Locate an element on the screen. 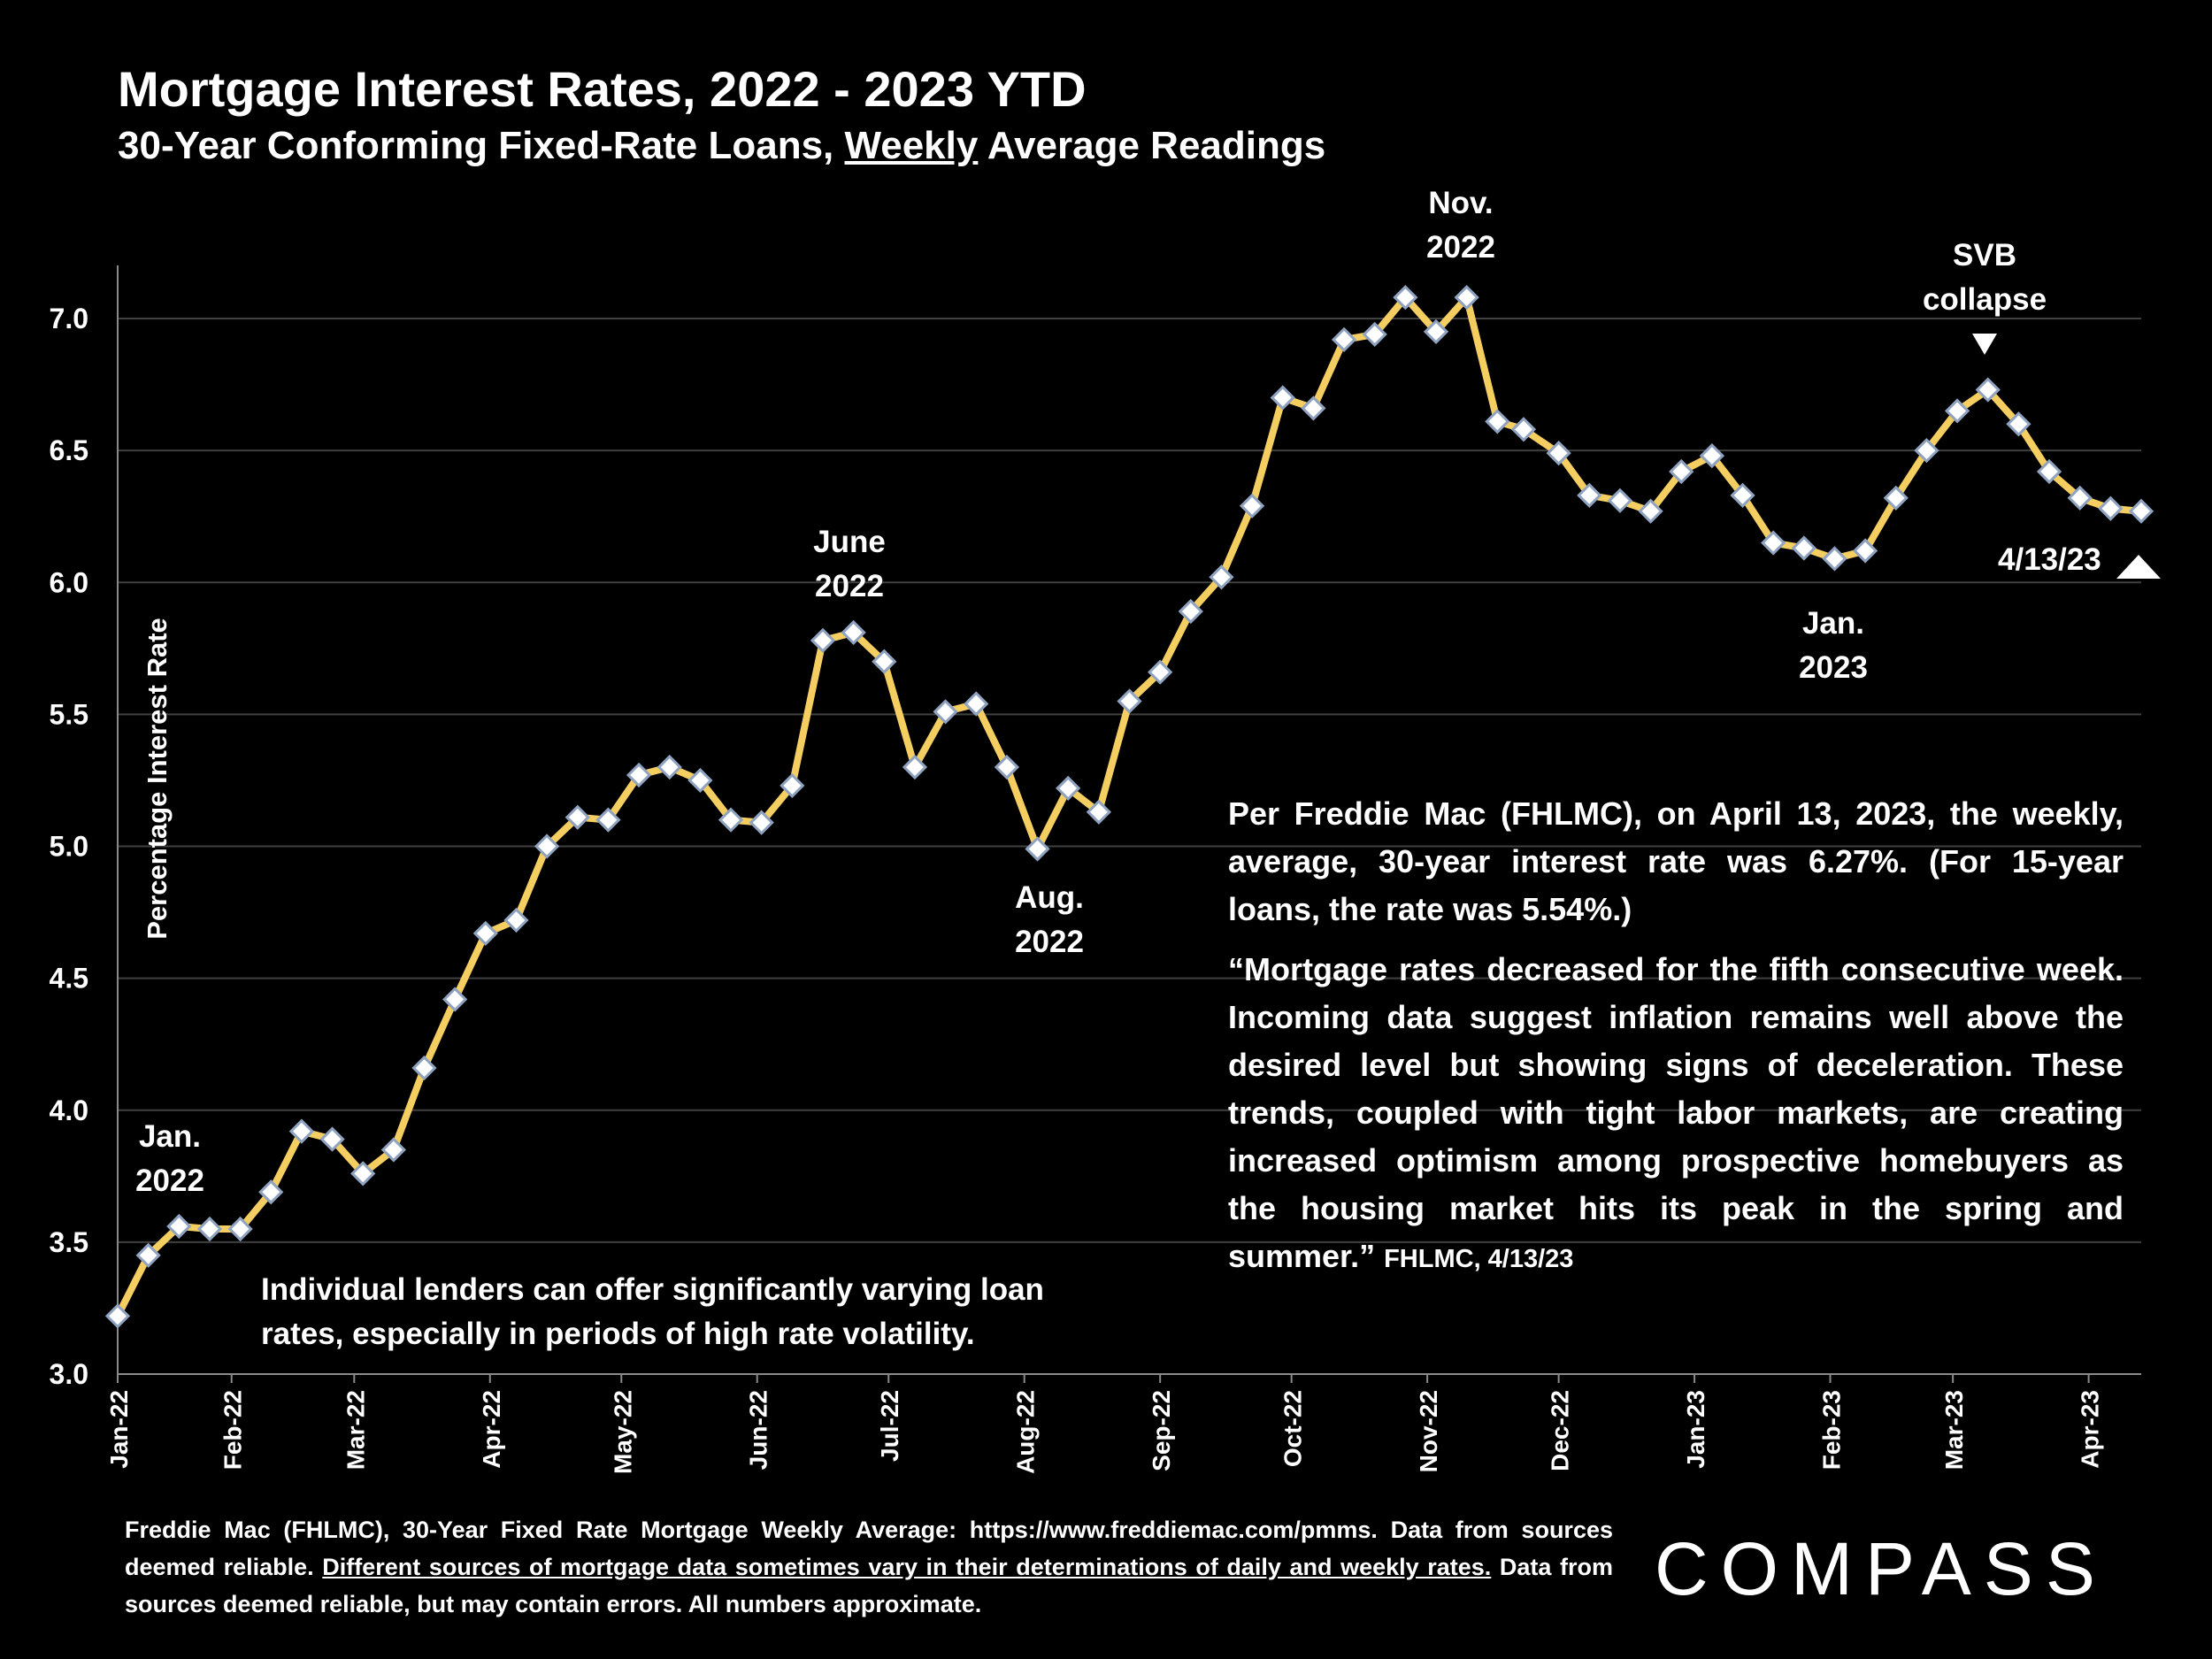 The width and height of the screenshot is (2212, 1659). x-tick-label: Nov-22 is located at coordinates (1428, 1431).